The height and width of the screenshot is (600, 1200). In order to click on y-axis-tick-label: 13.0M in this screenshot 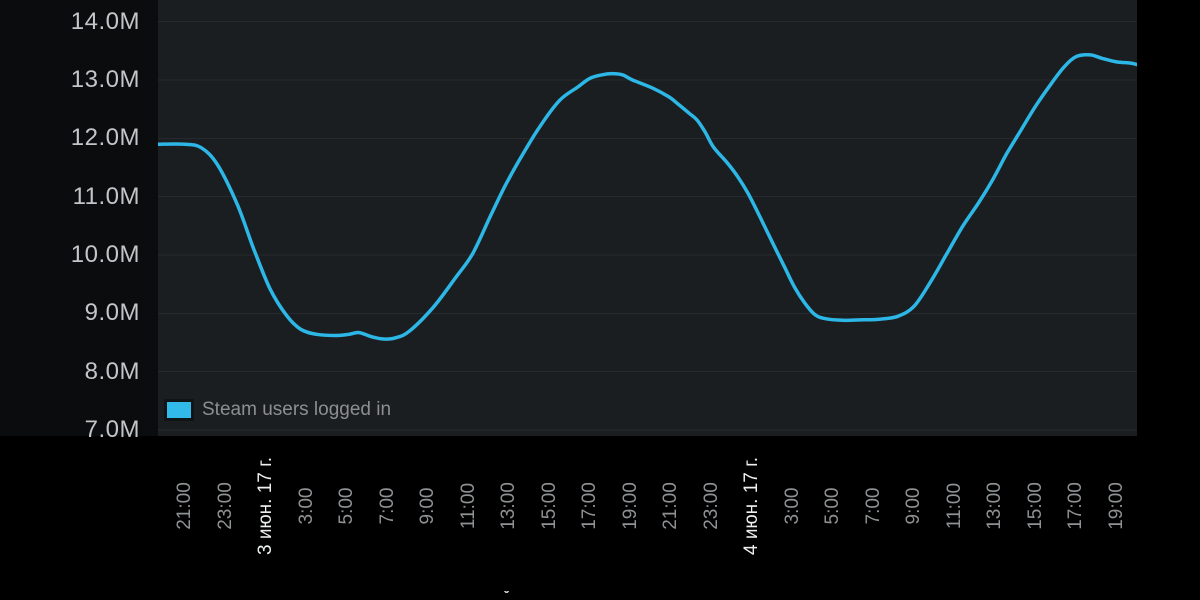, I will do `click(105, 79)`.